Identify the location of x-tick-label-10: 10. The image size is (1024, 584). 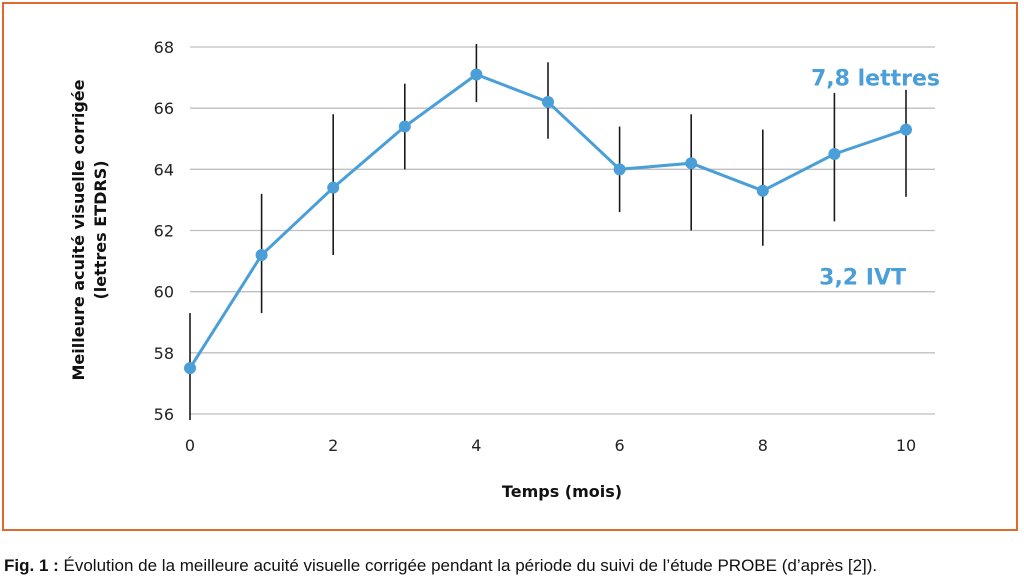
(906, 445).